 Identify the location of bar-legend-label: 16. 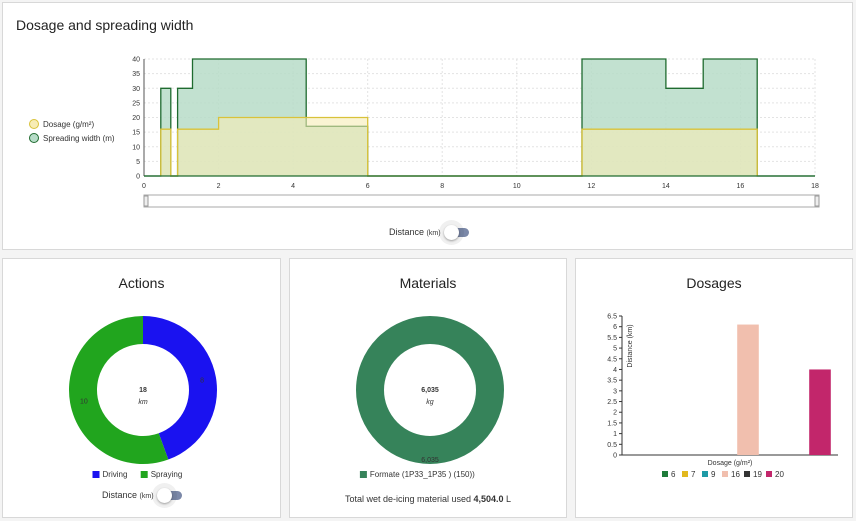
(735, 474).